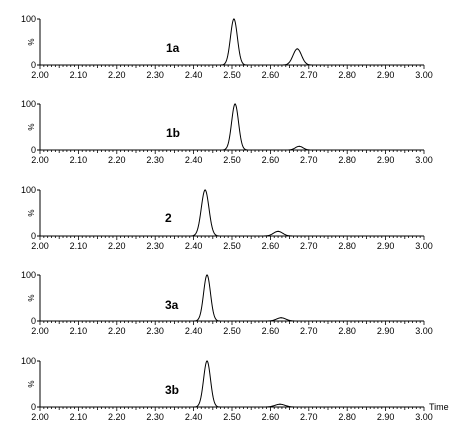 The image size is (474, 440). Describe the element at coordinates (168, 218) in the screenshot. I see `trace-label: 2` at that location.